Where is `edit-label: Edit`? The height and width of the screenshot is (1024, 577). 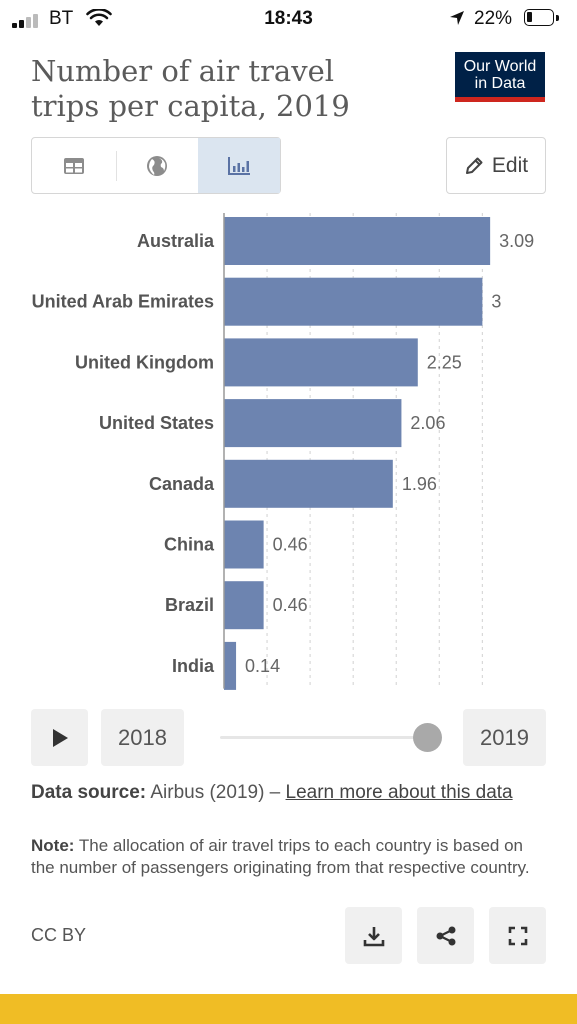
edit-label: Edit is located at coordinates (510, 165).